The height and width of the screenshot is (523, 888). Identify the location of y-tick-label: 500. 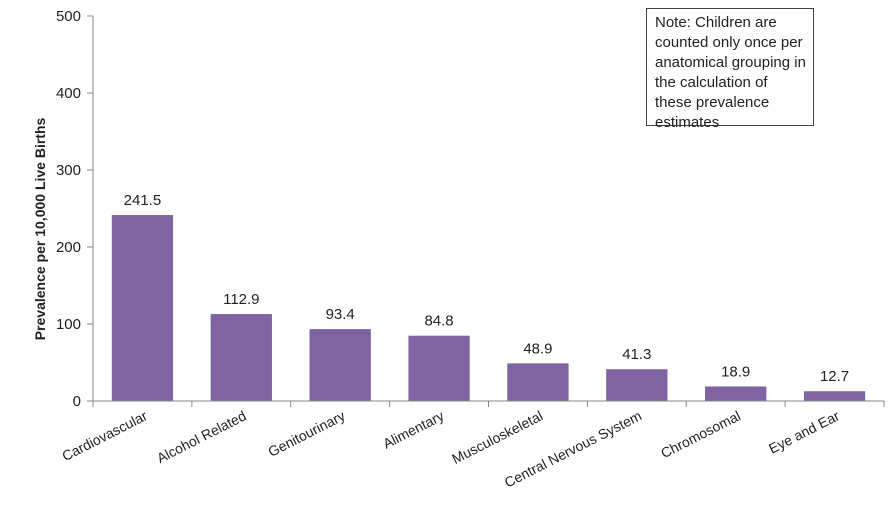
(68, 16).